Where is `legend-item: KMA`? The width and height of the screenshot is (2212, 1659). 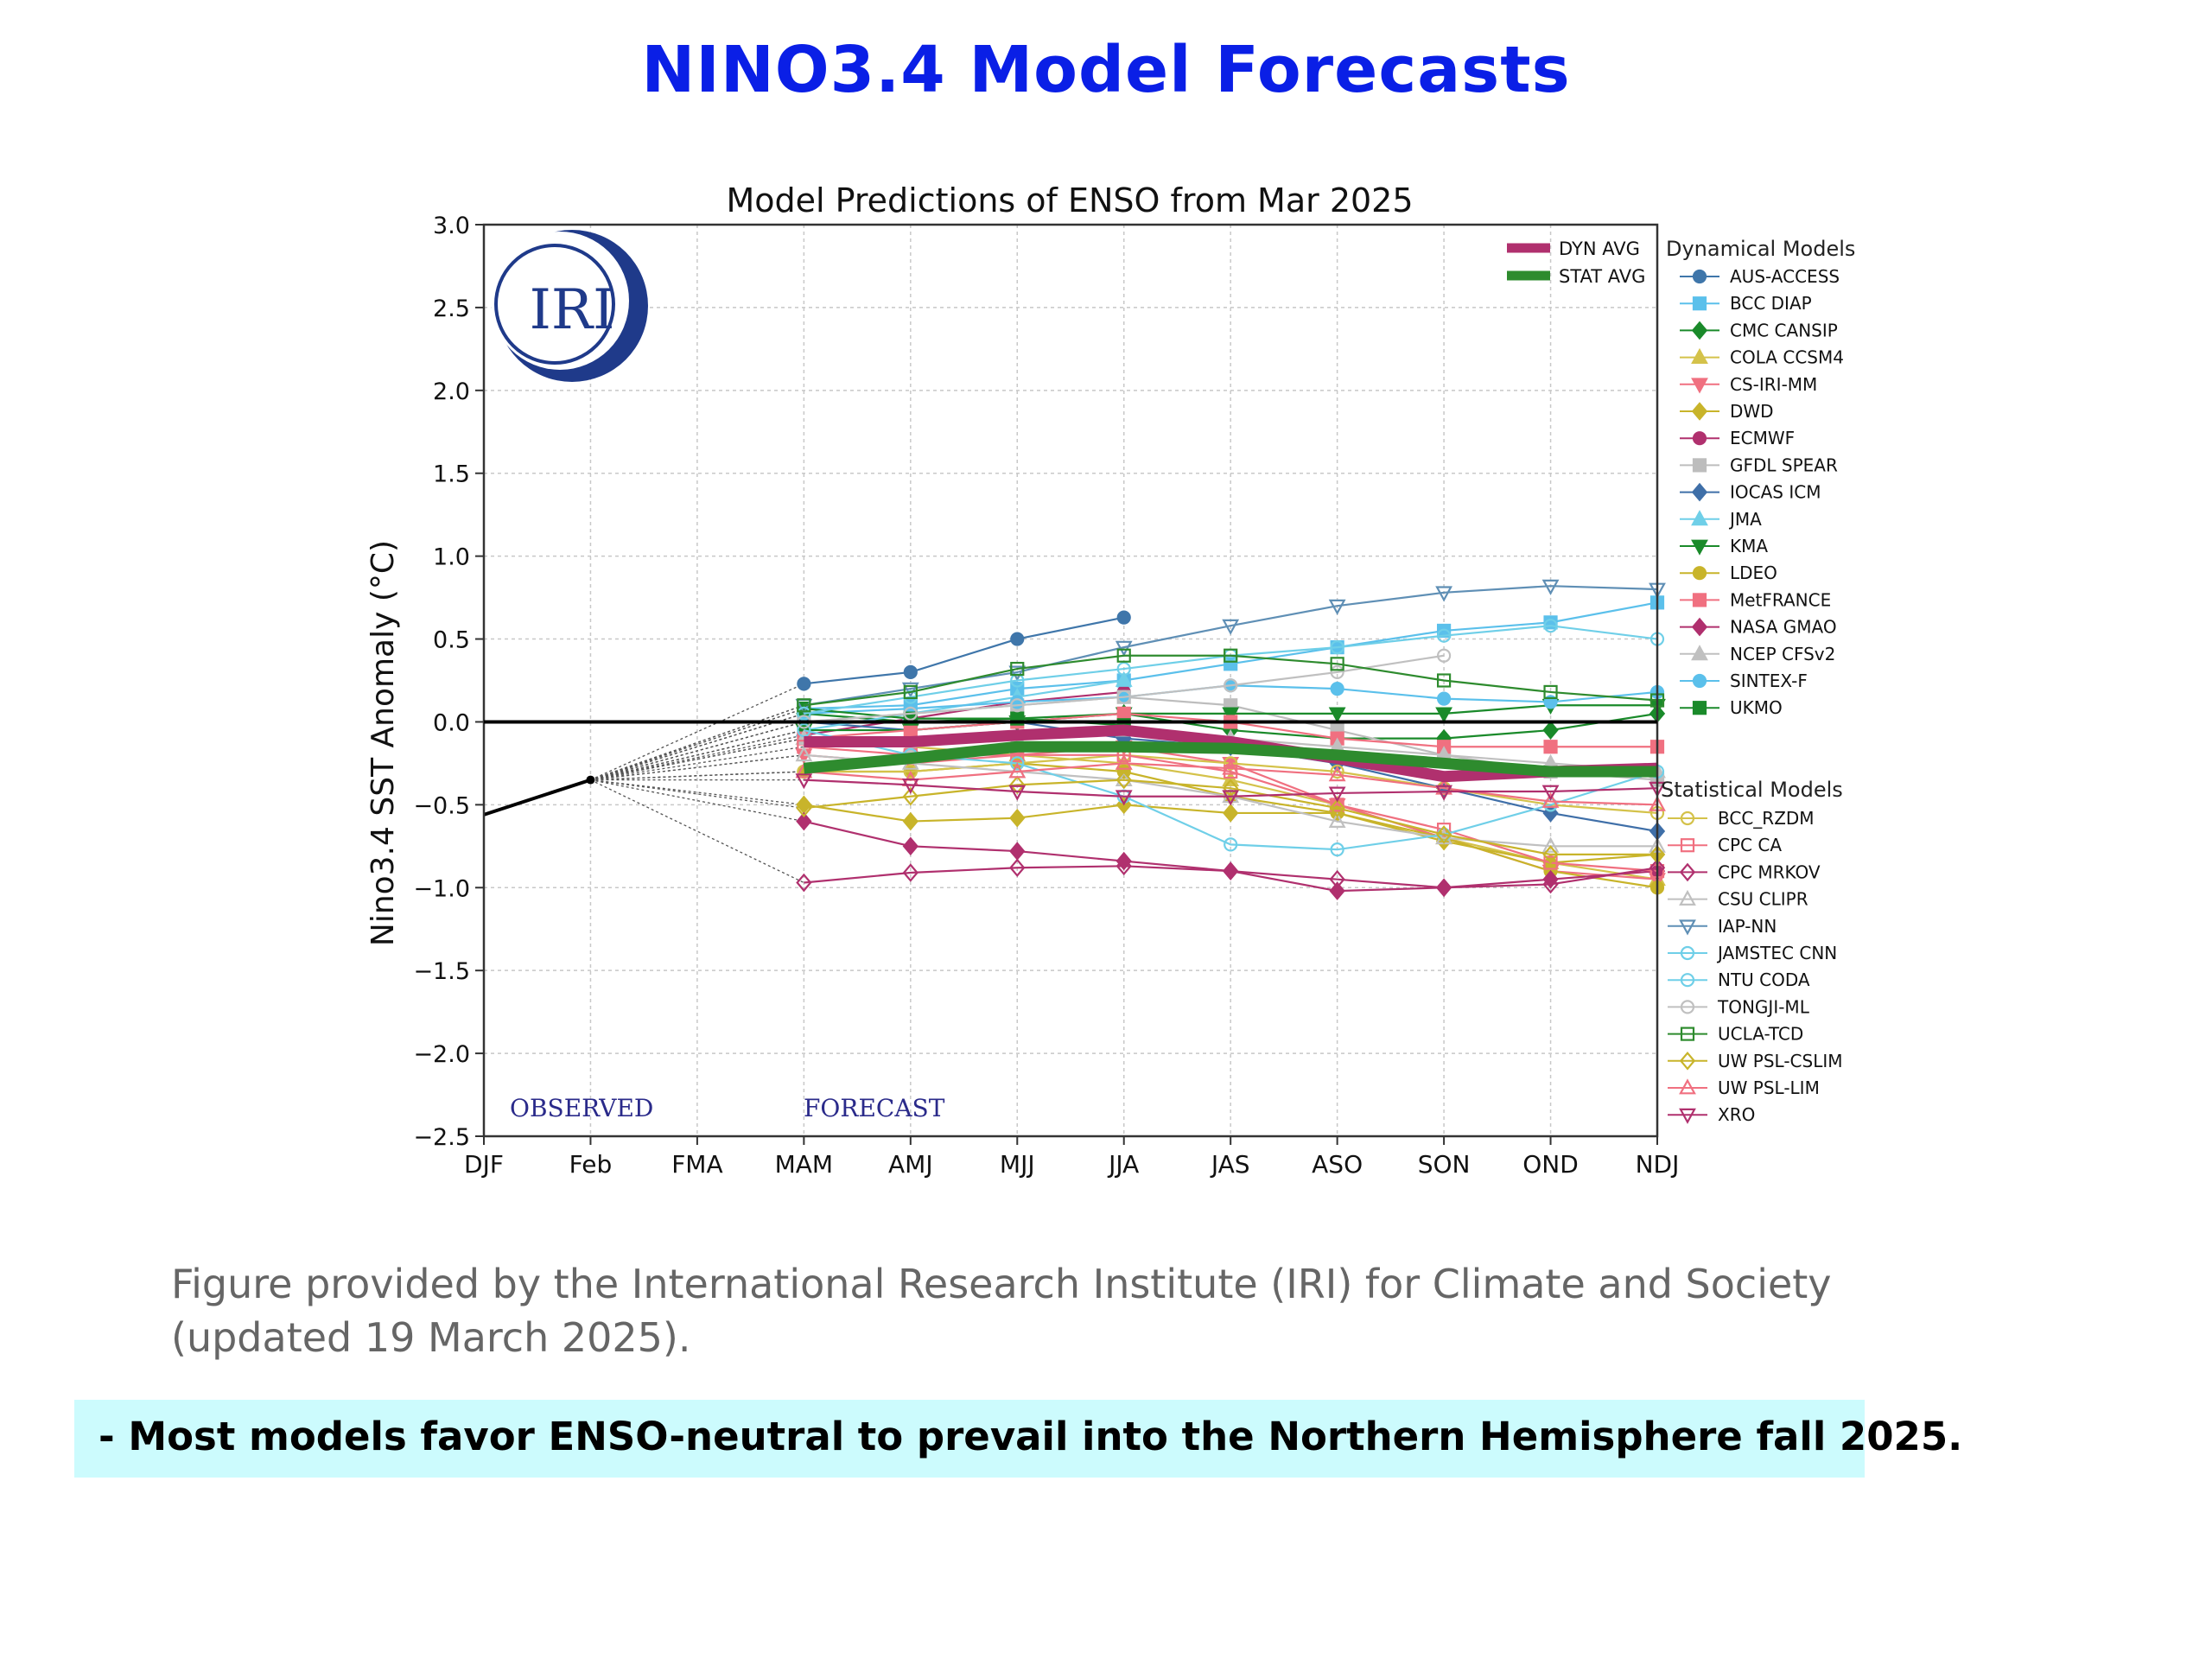
legend-item: KMA is located at coordinates (1724, 546).